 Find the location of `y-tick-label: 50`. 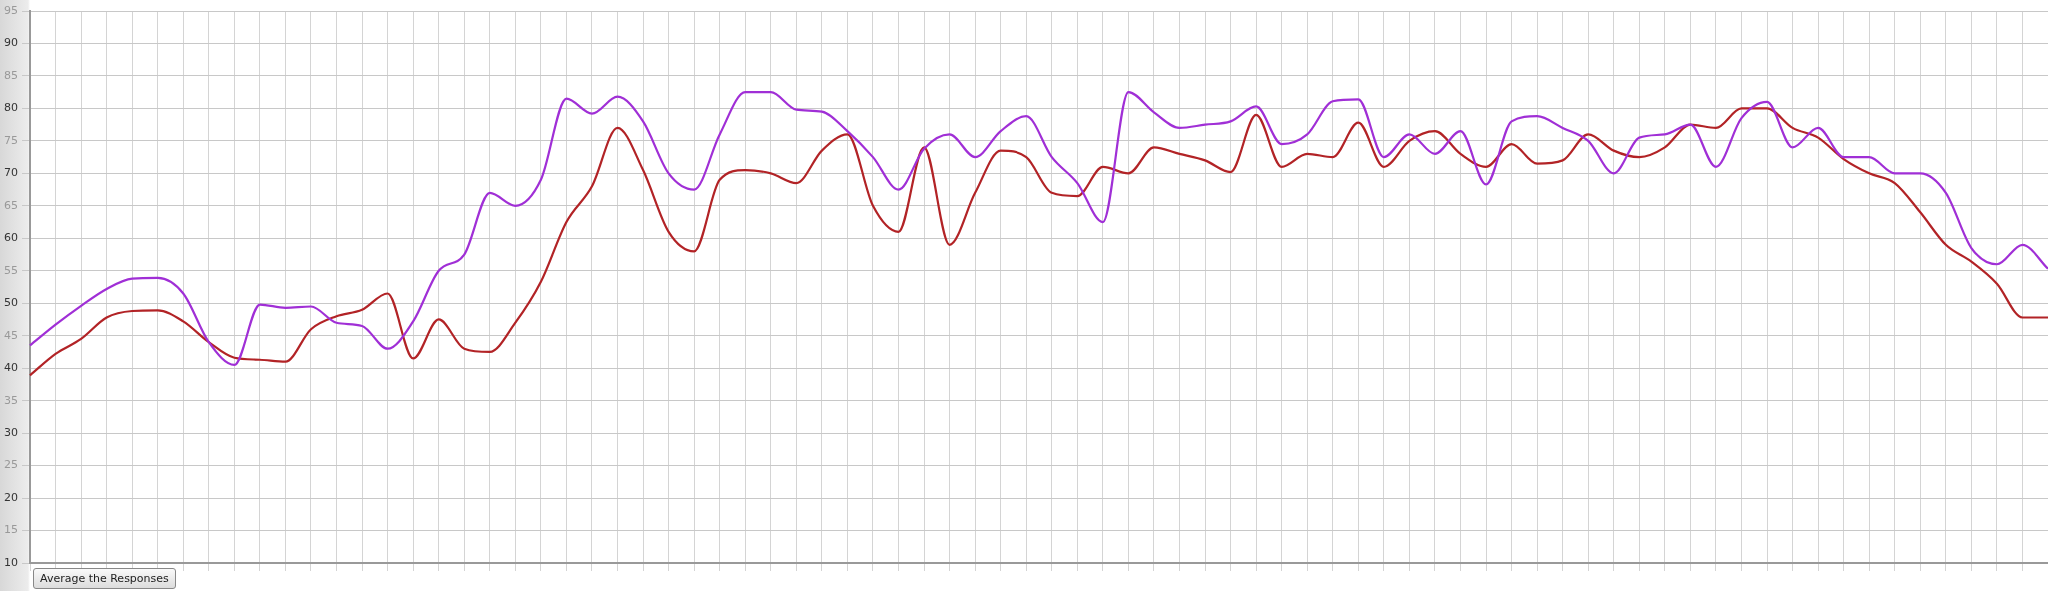

y-tick-label: 50 is located at coordinates (11, 303).